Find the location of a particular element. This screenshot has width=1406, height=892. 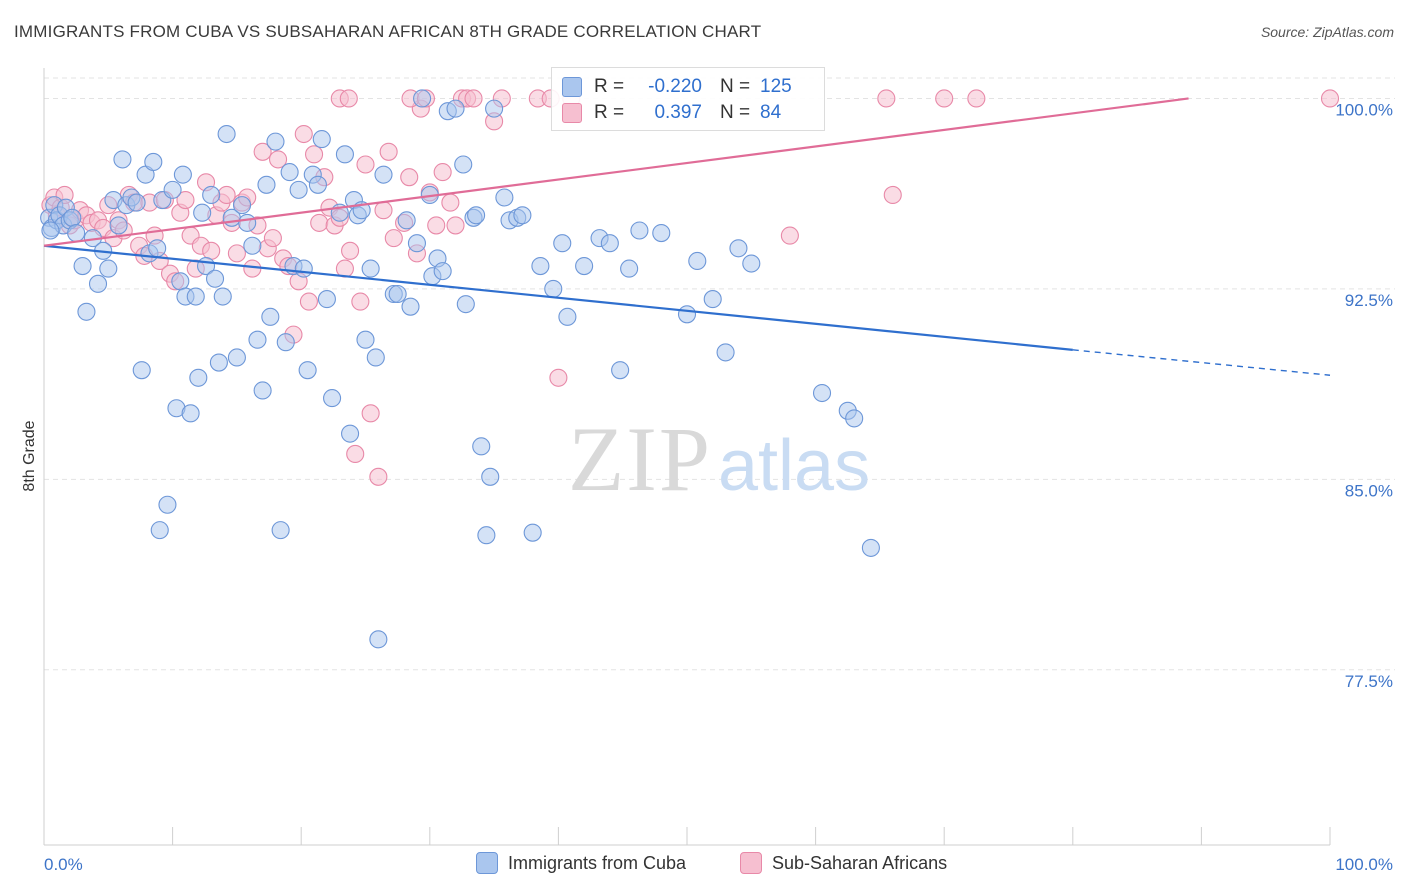

y-axis-label: 8th Grade is located at coordinates (29, 455).